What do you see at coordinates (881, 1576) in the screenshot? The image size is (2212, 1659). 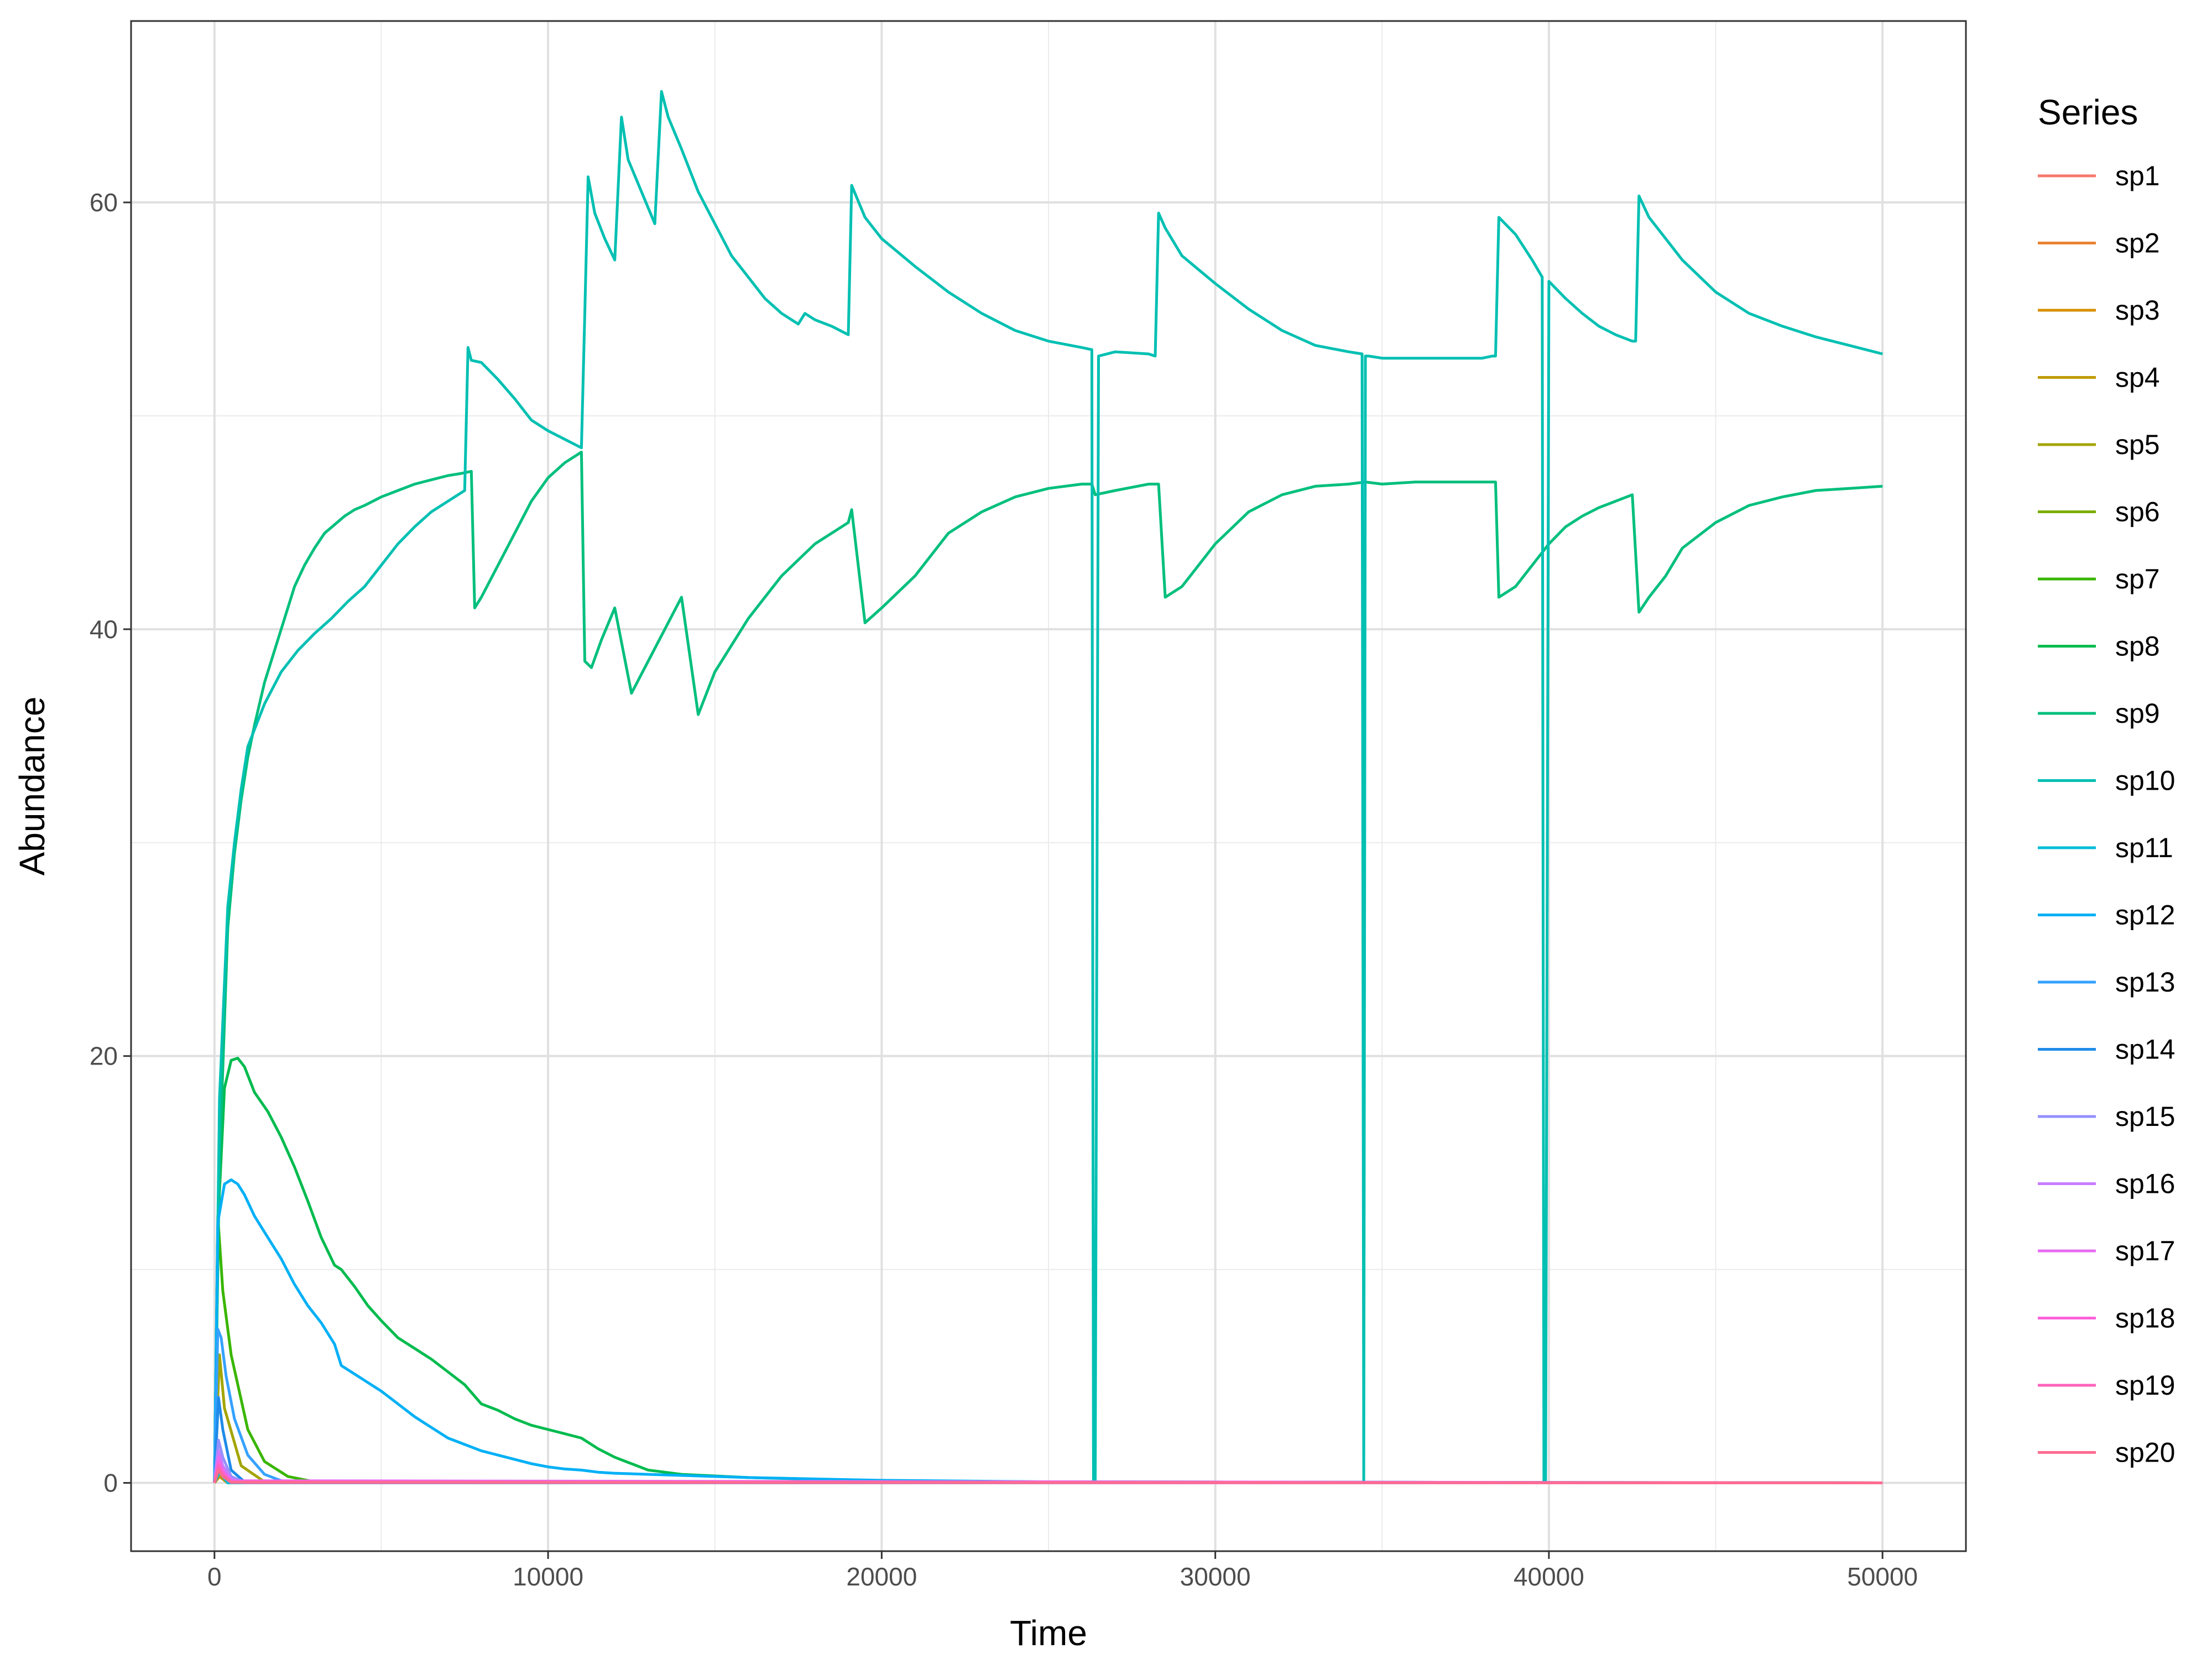 I see `x-tick-label: 20000` at bounding box center [881, 1576].